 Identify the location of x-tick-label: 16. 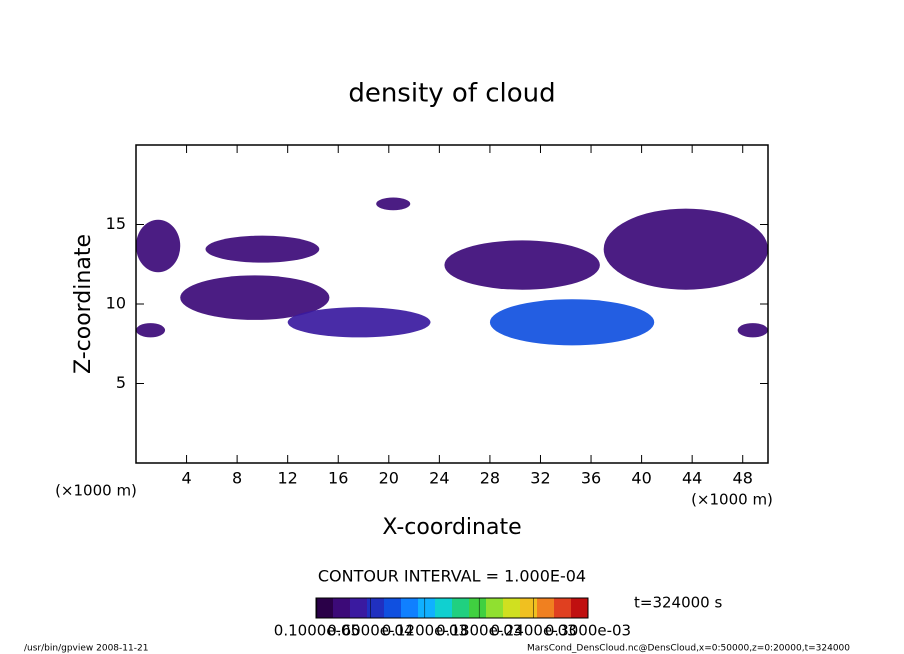
(338, 478).